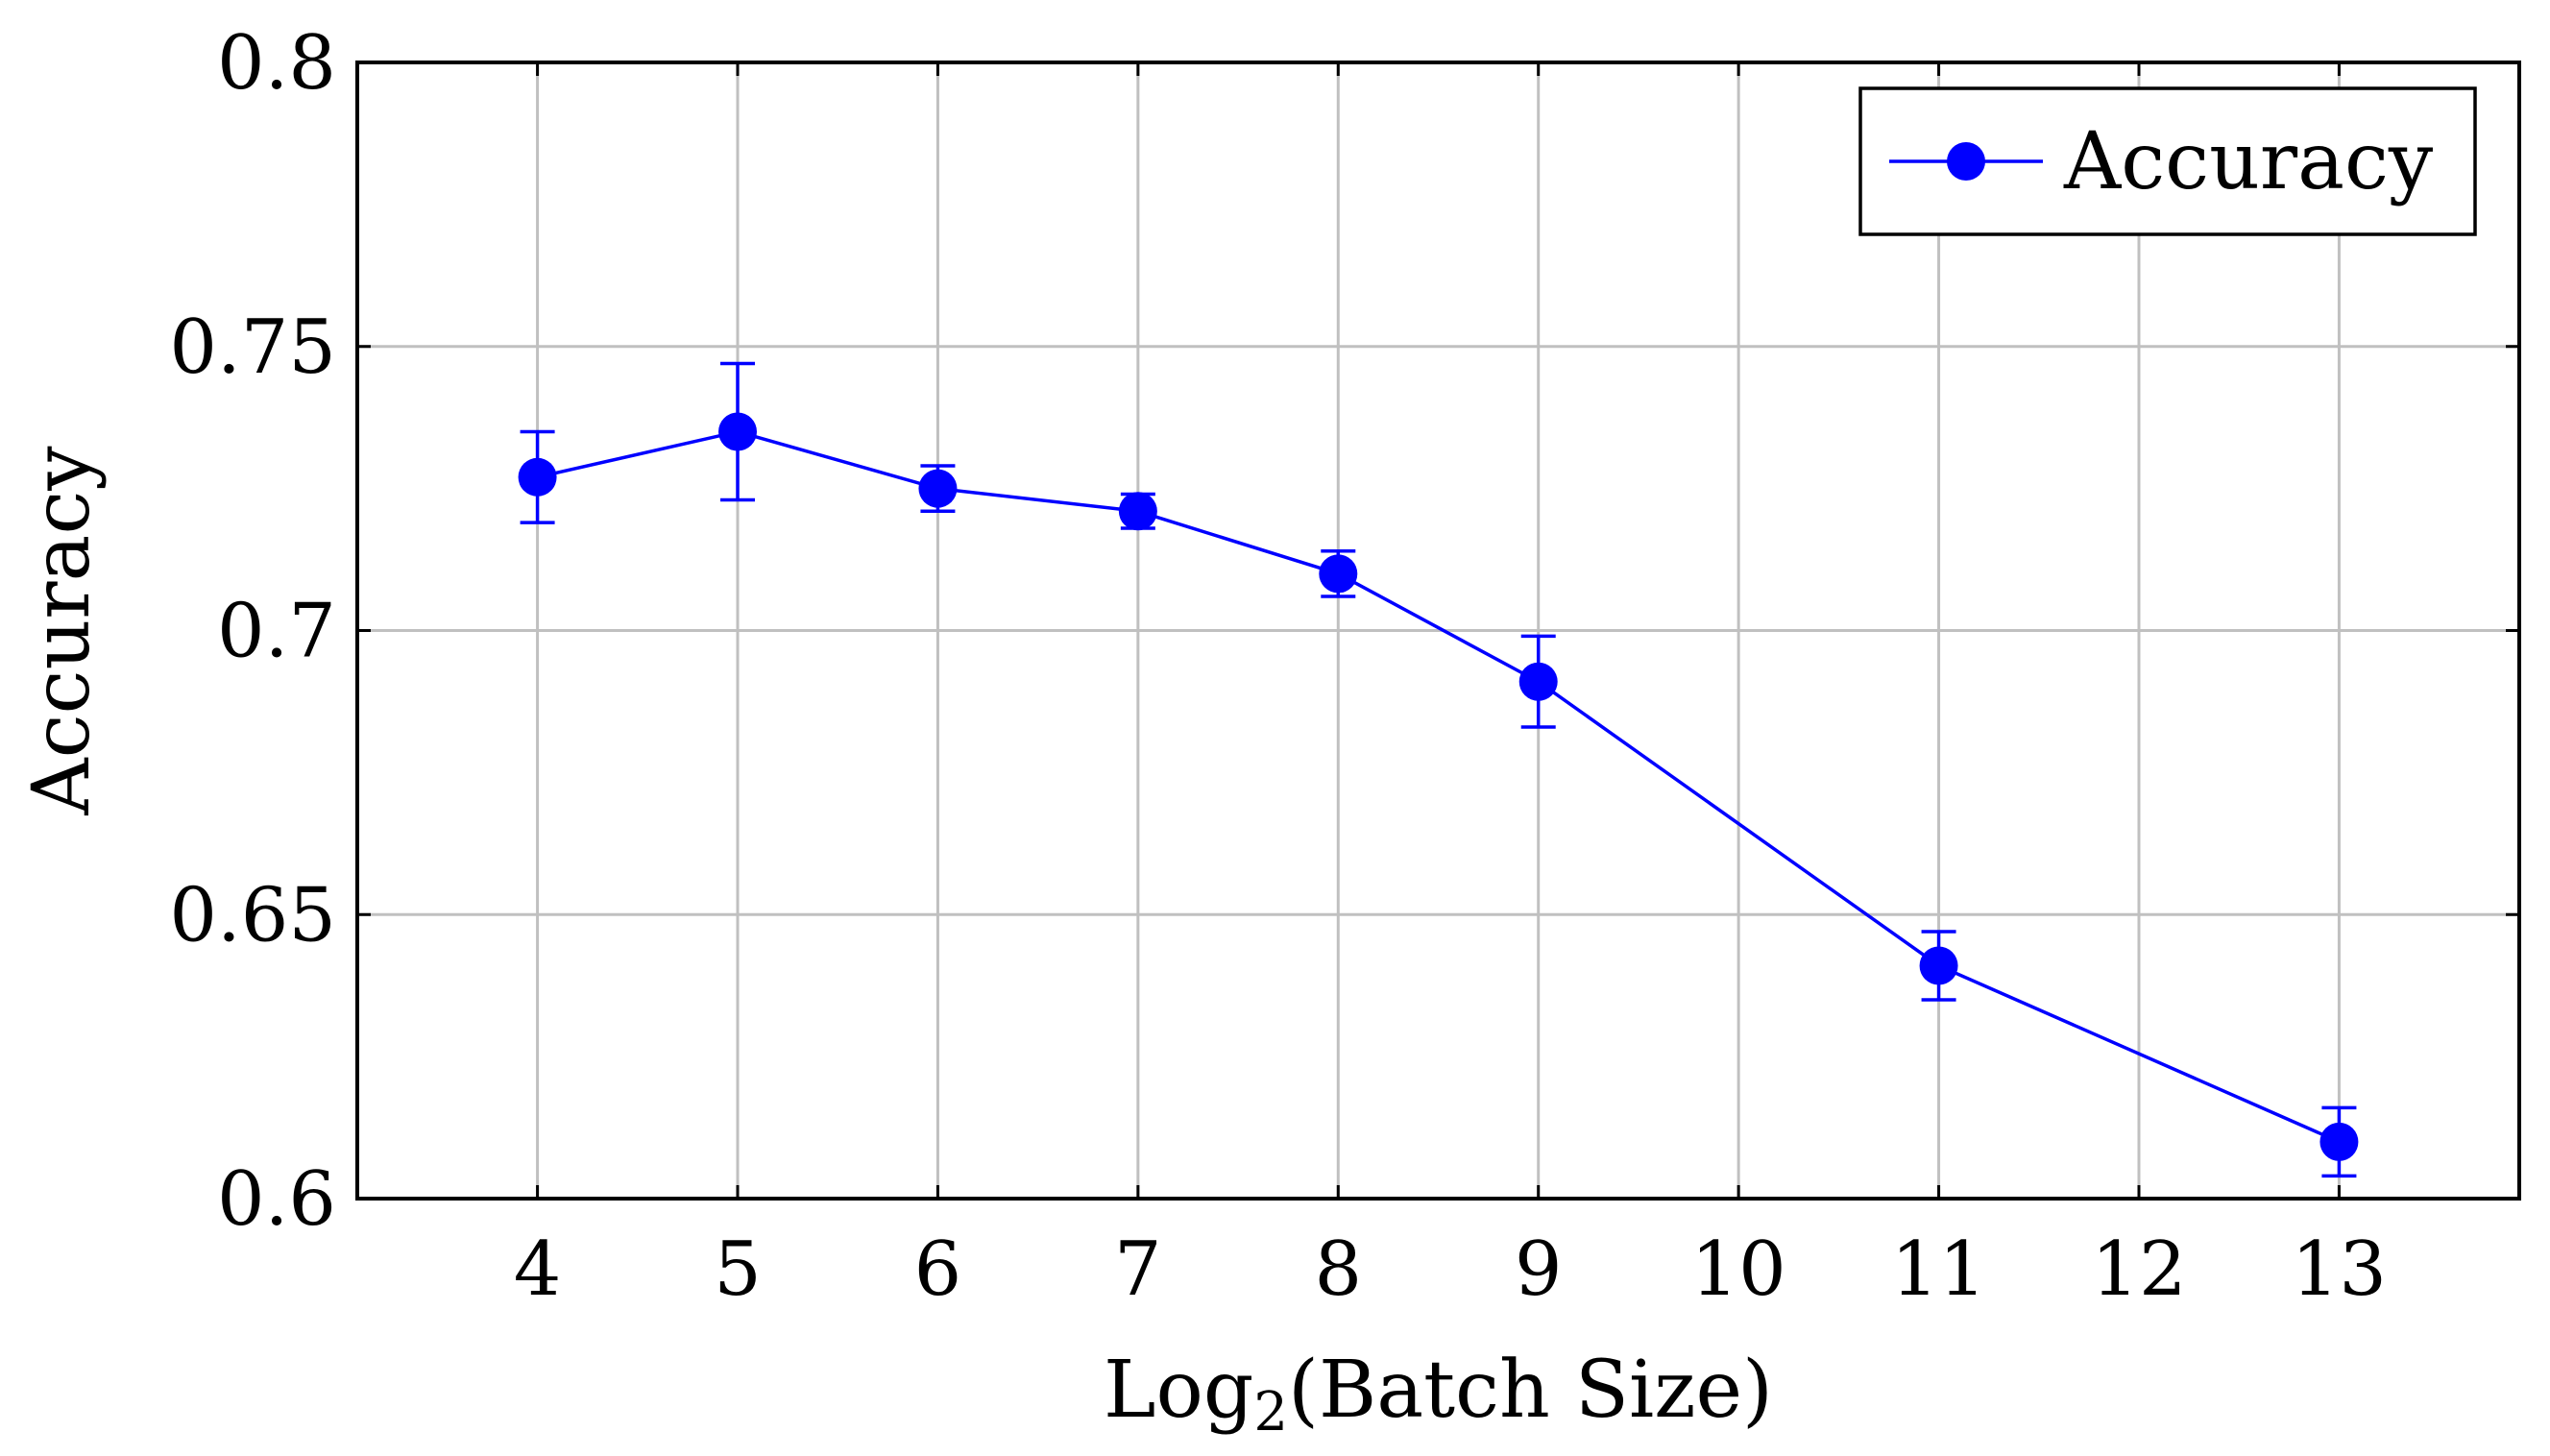  Describe the element at coordinates (2340, 1270) in the screenshot. I see `x-tick-label: 13` at that location.